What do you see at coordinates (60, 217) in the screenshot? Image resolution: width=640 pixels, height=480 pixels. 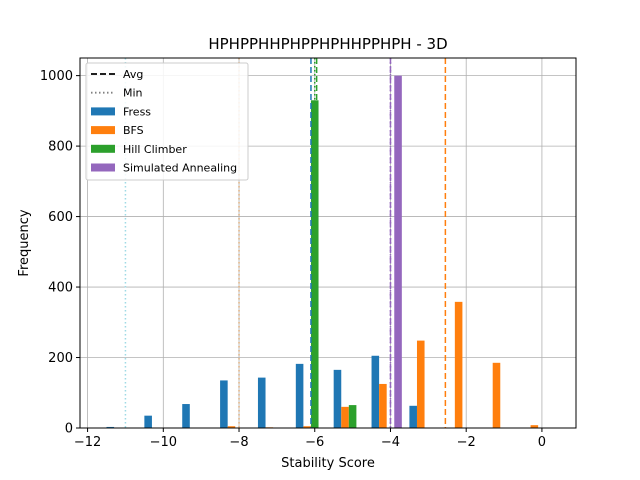 I see `y-tick-label-3: 600` at bounding box center [60, 217].